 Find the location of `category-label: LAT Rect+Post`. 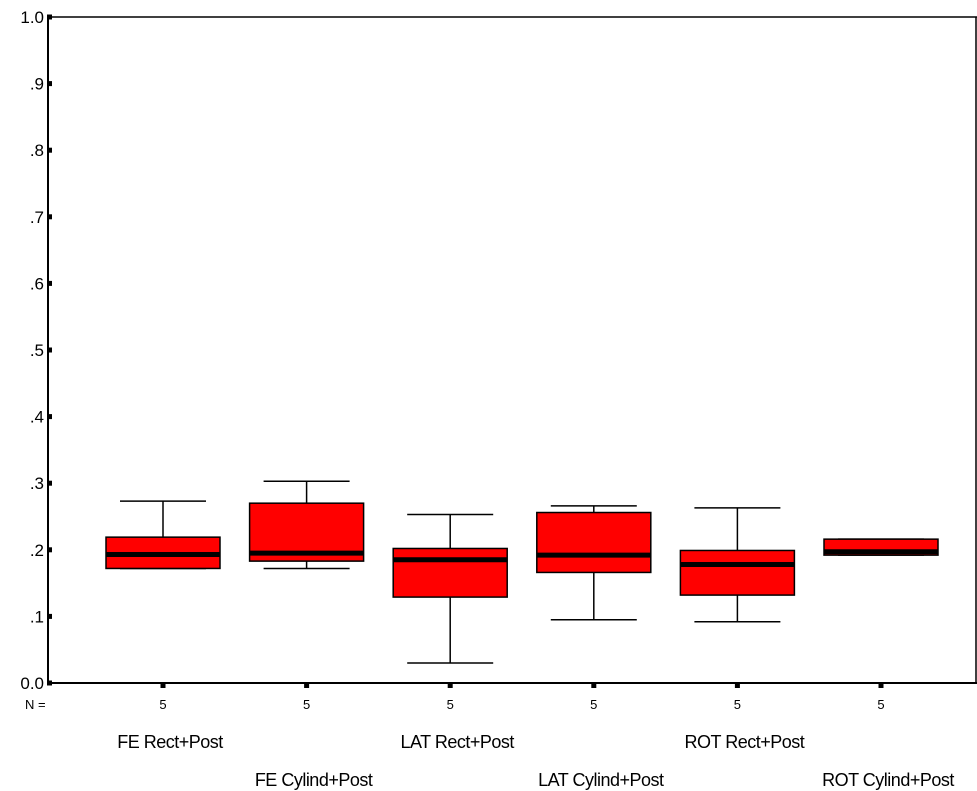

category-label: LAT Rect+Post is located at coordinates (457, 742).